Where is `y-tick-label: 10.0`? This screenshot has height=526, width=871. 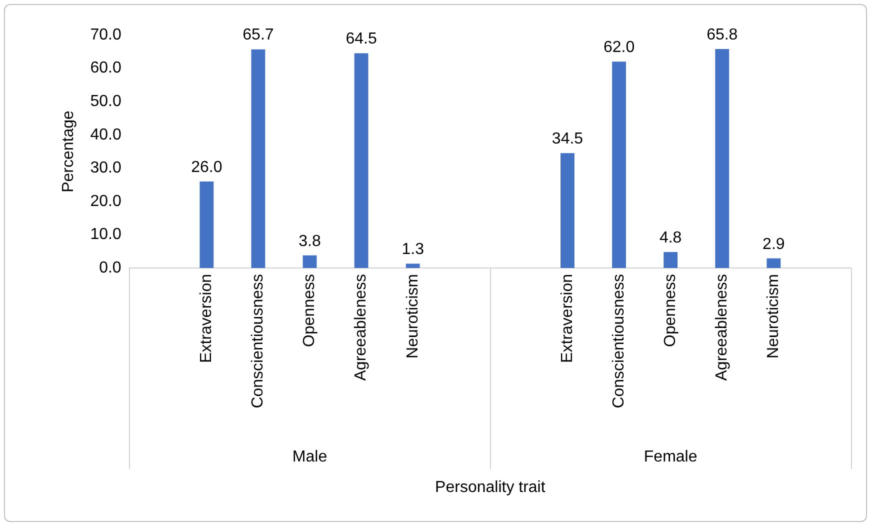
y-tick-label: 10.0 is located at coordinates (106, 235).